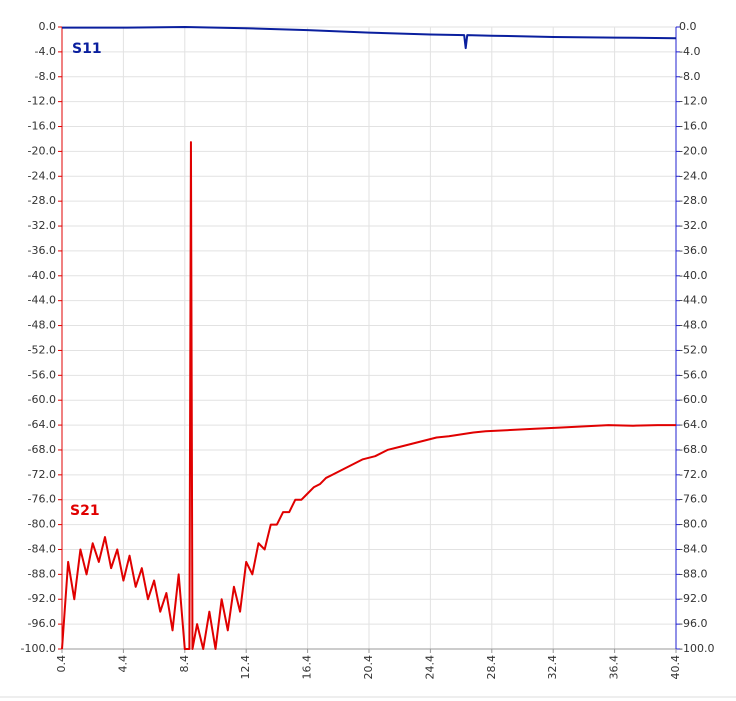 The height and width of the screenshot is (701, 736). Describe the element at coordinates (693, 349) in the screenshot. I see `y2-tick-label: -52.0` at that location.